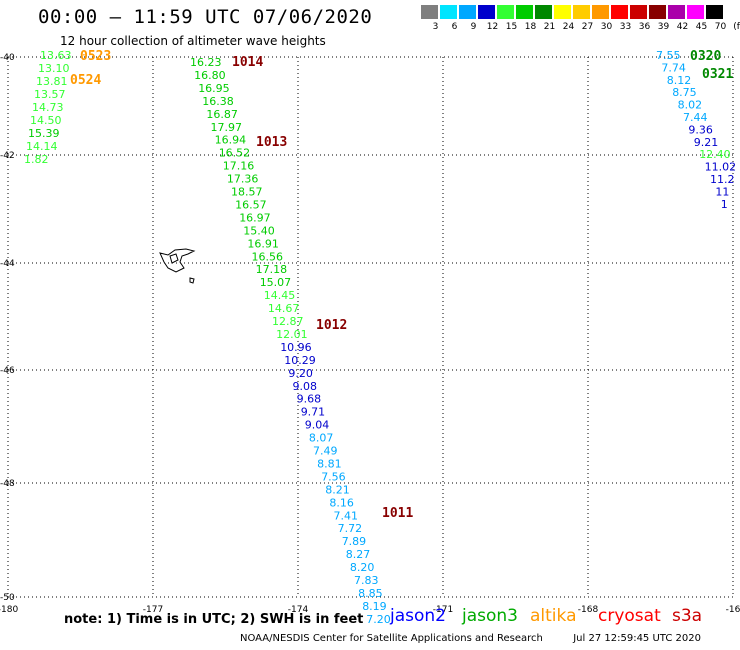 Image resolution: width=740 pixels, height=650 pixels. I want to click on swh-value: 16.38, so click(218, 101).